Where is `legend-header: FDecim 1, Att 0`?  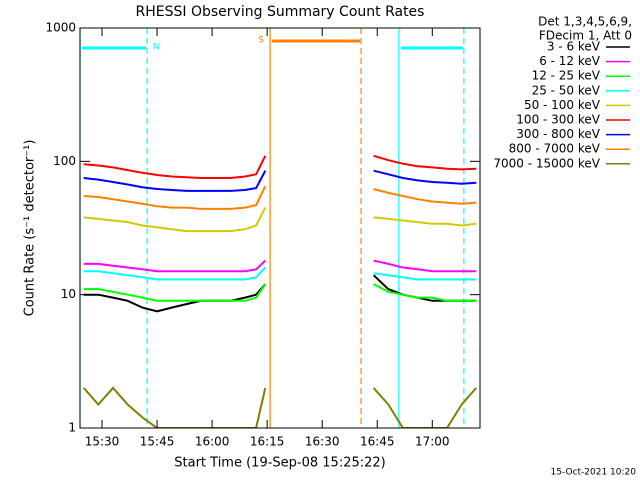
legend-header: FDecim 1, Att 0 is located at coordinates (585, 36).